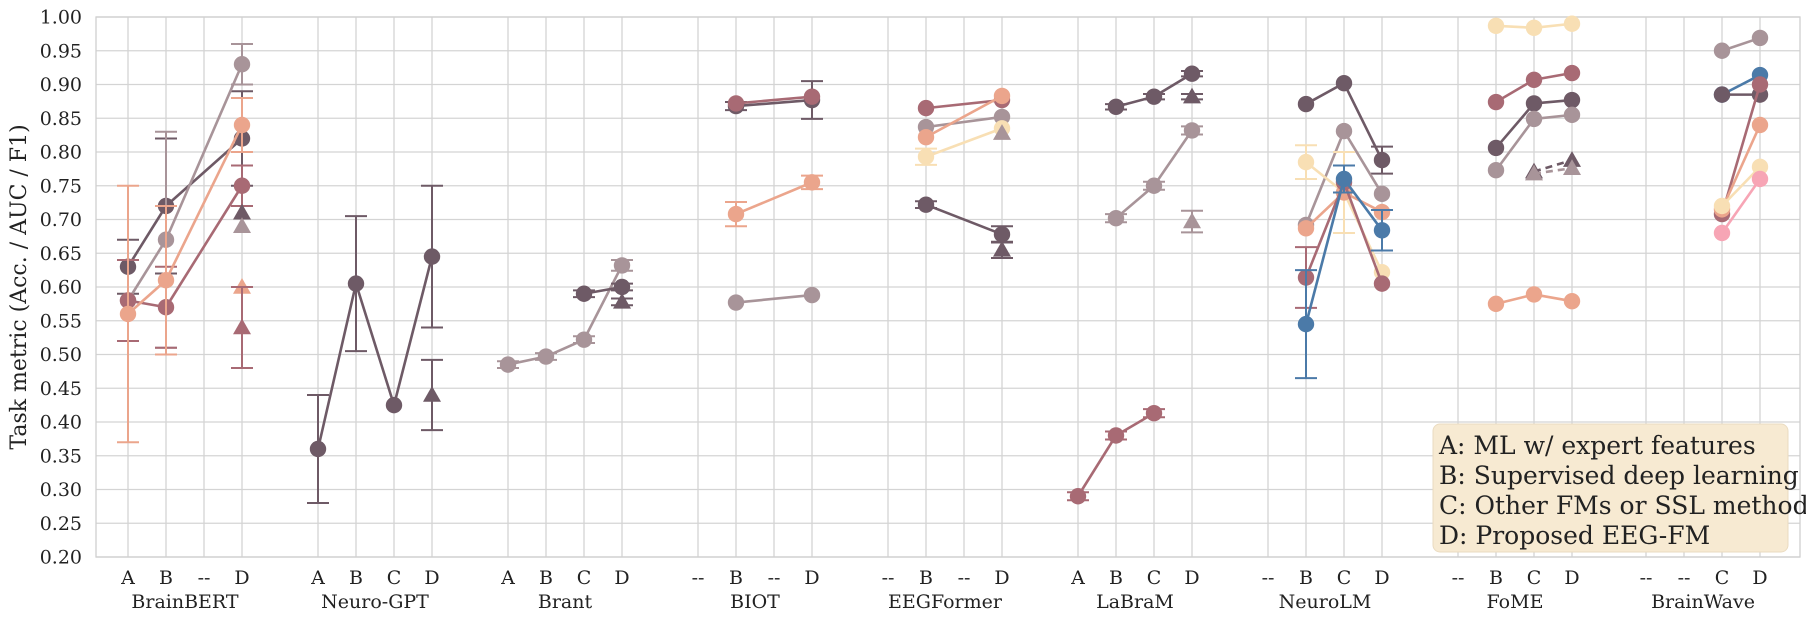 Image resolution: width=1806 pixels, height=622 pixels. I want to click on series-neuro-gpt, so click(375, 344).